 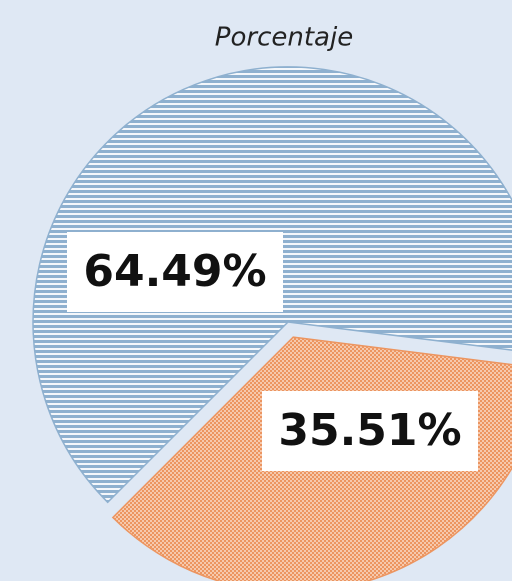 I want to click on data-label: 64.49%, so click(x=174, y=271).